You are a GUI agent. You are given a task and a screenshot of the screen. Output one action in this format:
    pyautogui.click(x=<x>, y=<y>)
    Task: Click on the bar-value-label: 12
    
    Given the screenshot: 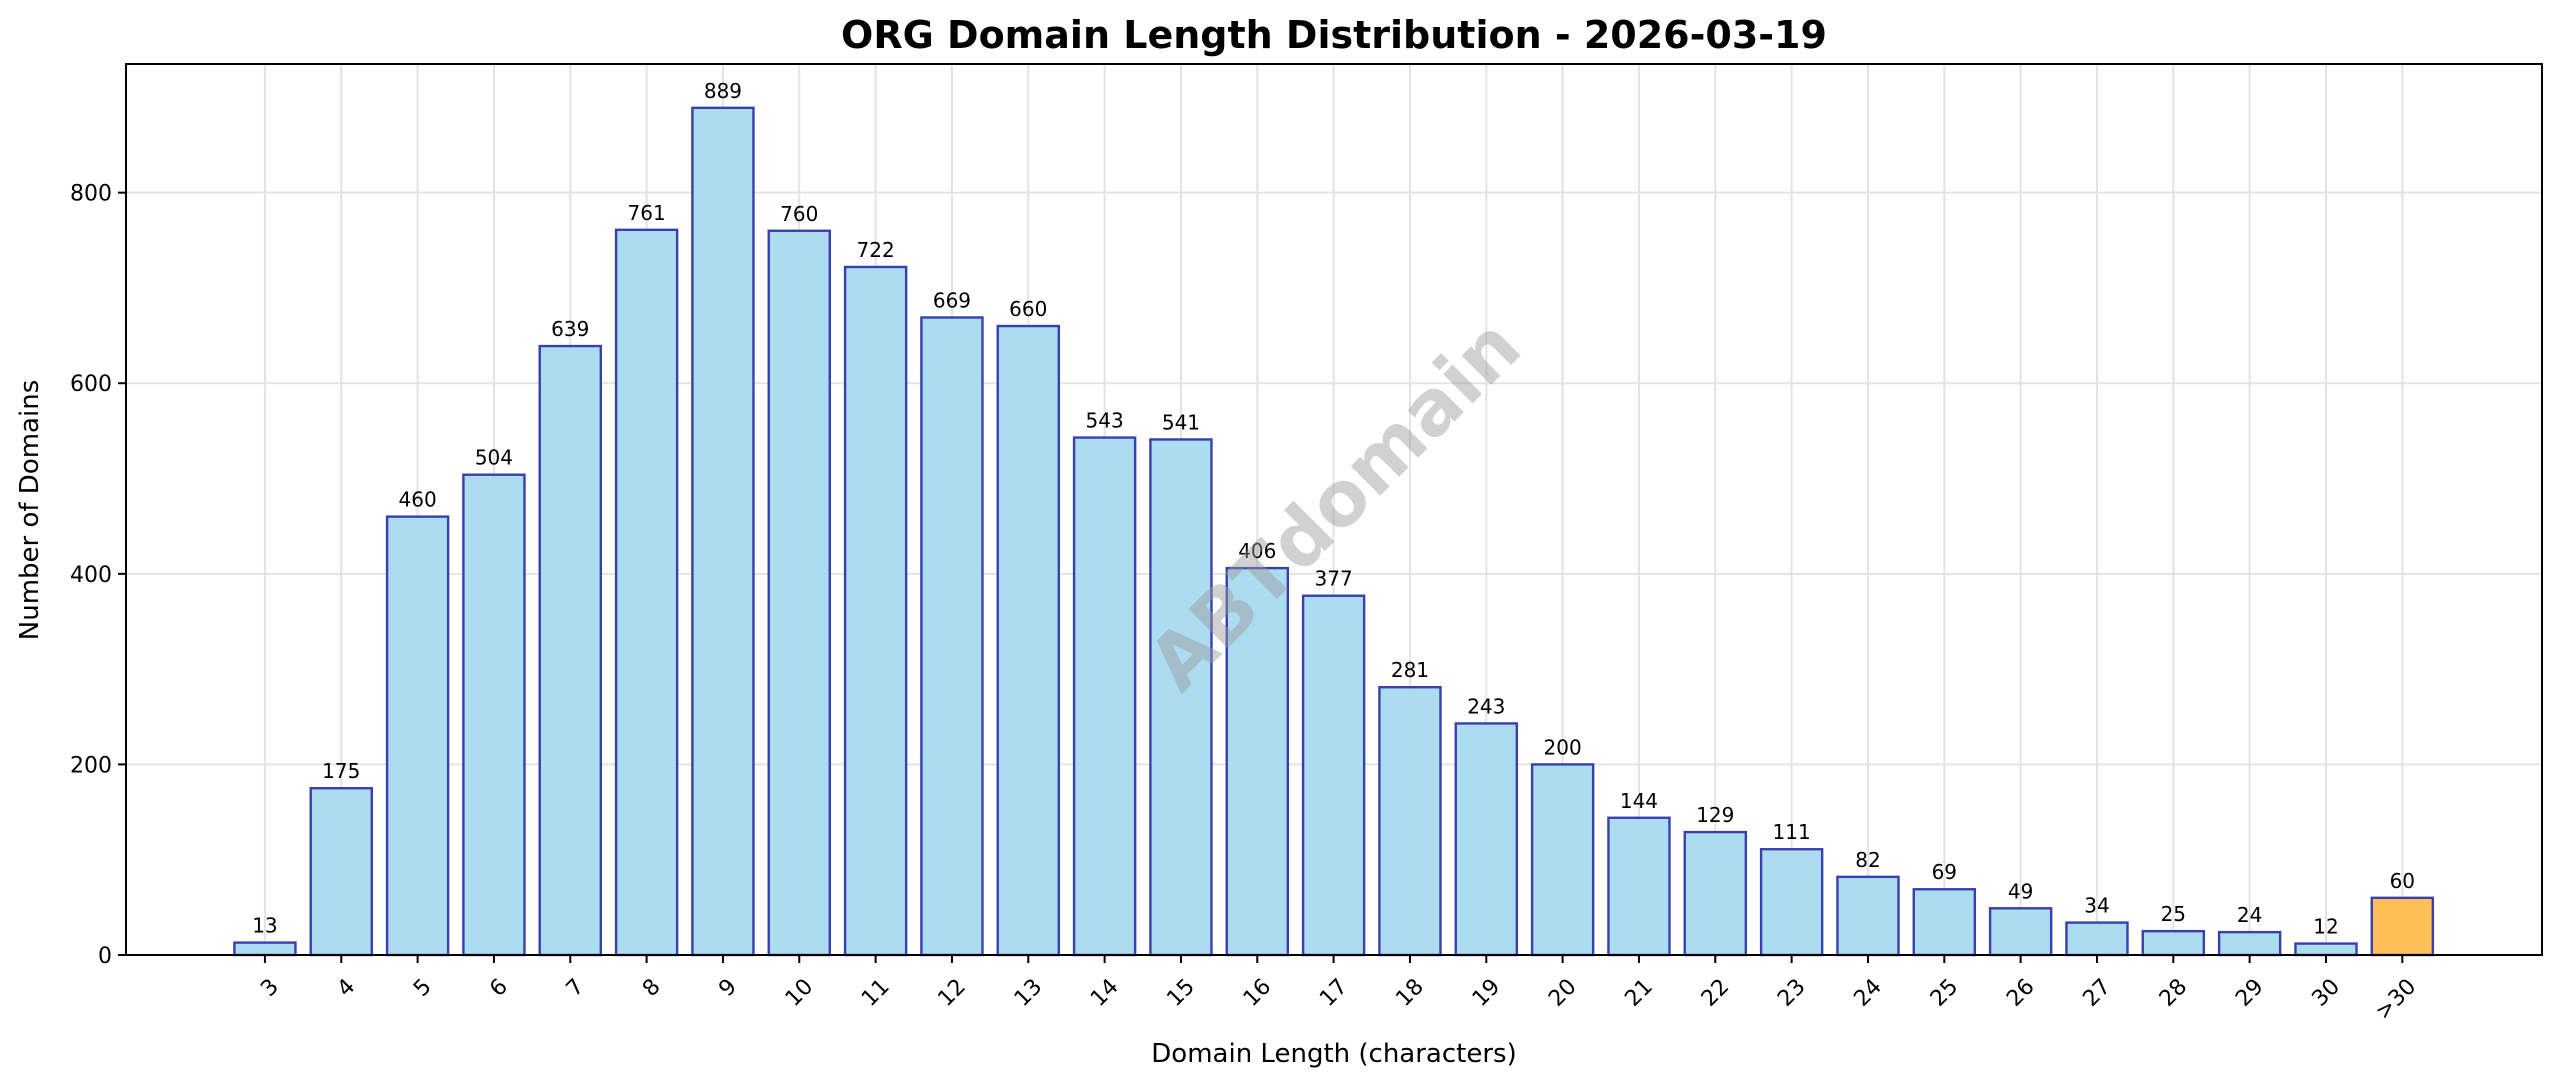 What is the action you would take?
    pyautogui.click(x=2325, y=927)
    